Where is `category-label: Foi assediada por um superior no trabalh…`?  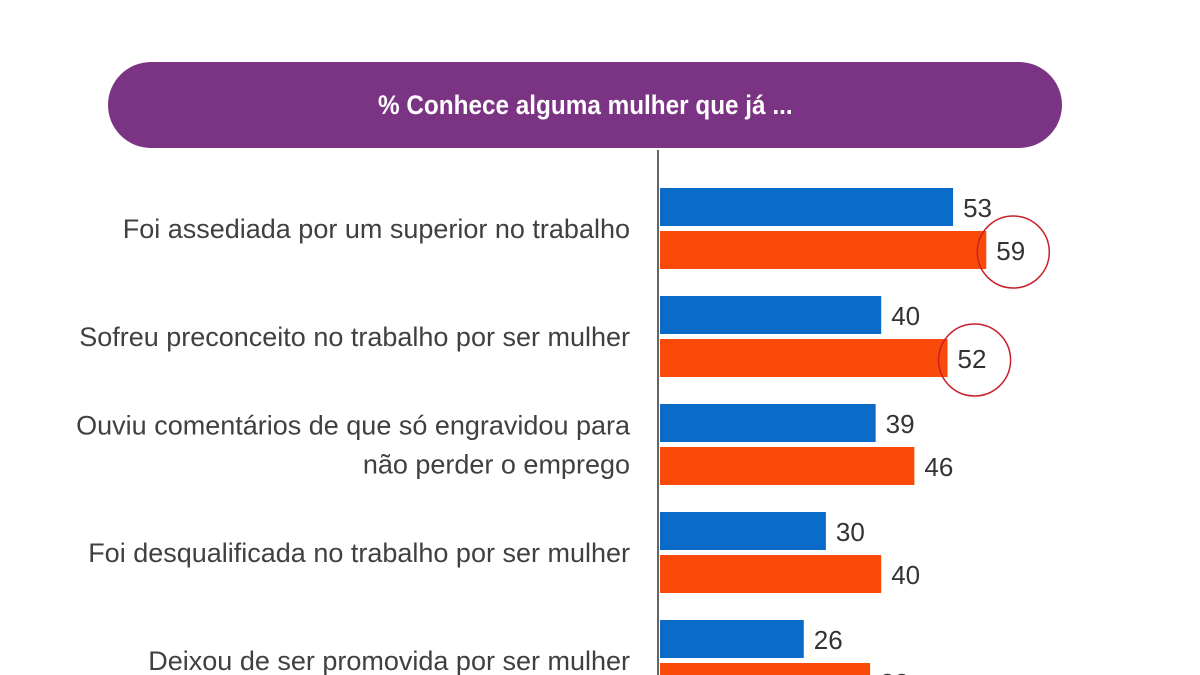 category-label: Foi assediada por um superior no trabalh… is located at coordinates (376, 229).